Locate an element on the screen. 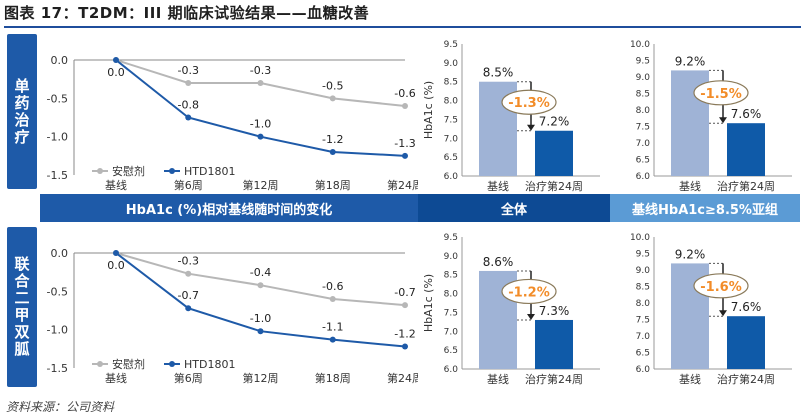  data-label: -0.3 is located at coordinates (188, 70).